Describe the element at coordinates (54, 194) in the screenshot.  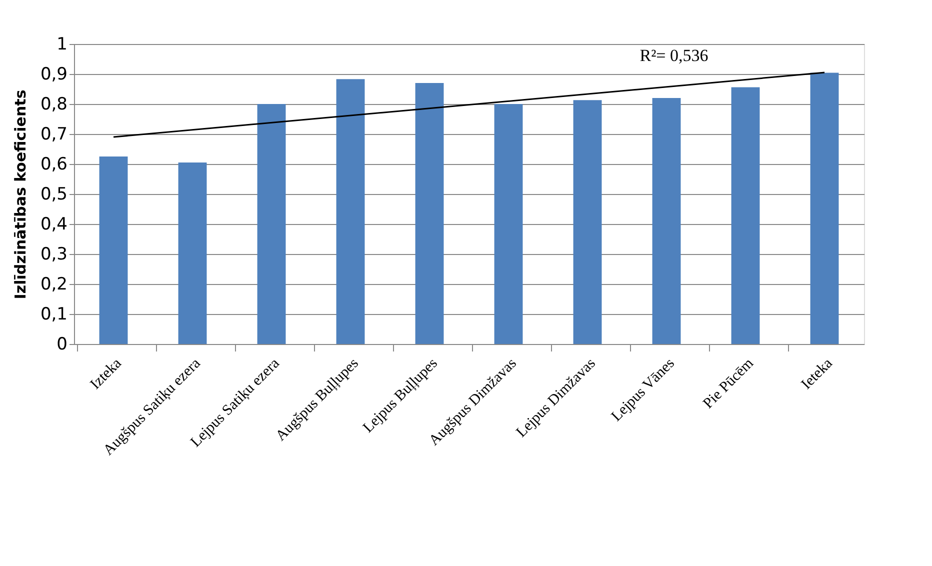
I see `y-tick-label: 0,5` at that location.